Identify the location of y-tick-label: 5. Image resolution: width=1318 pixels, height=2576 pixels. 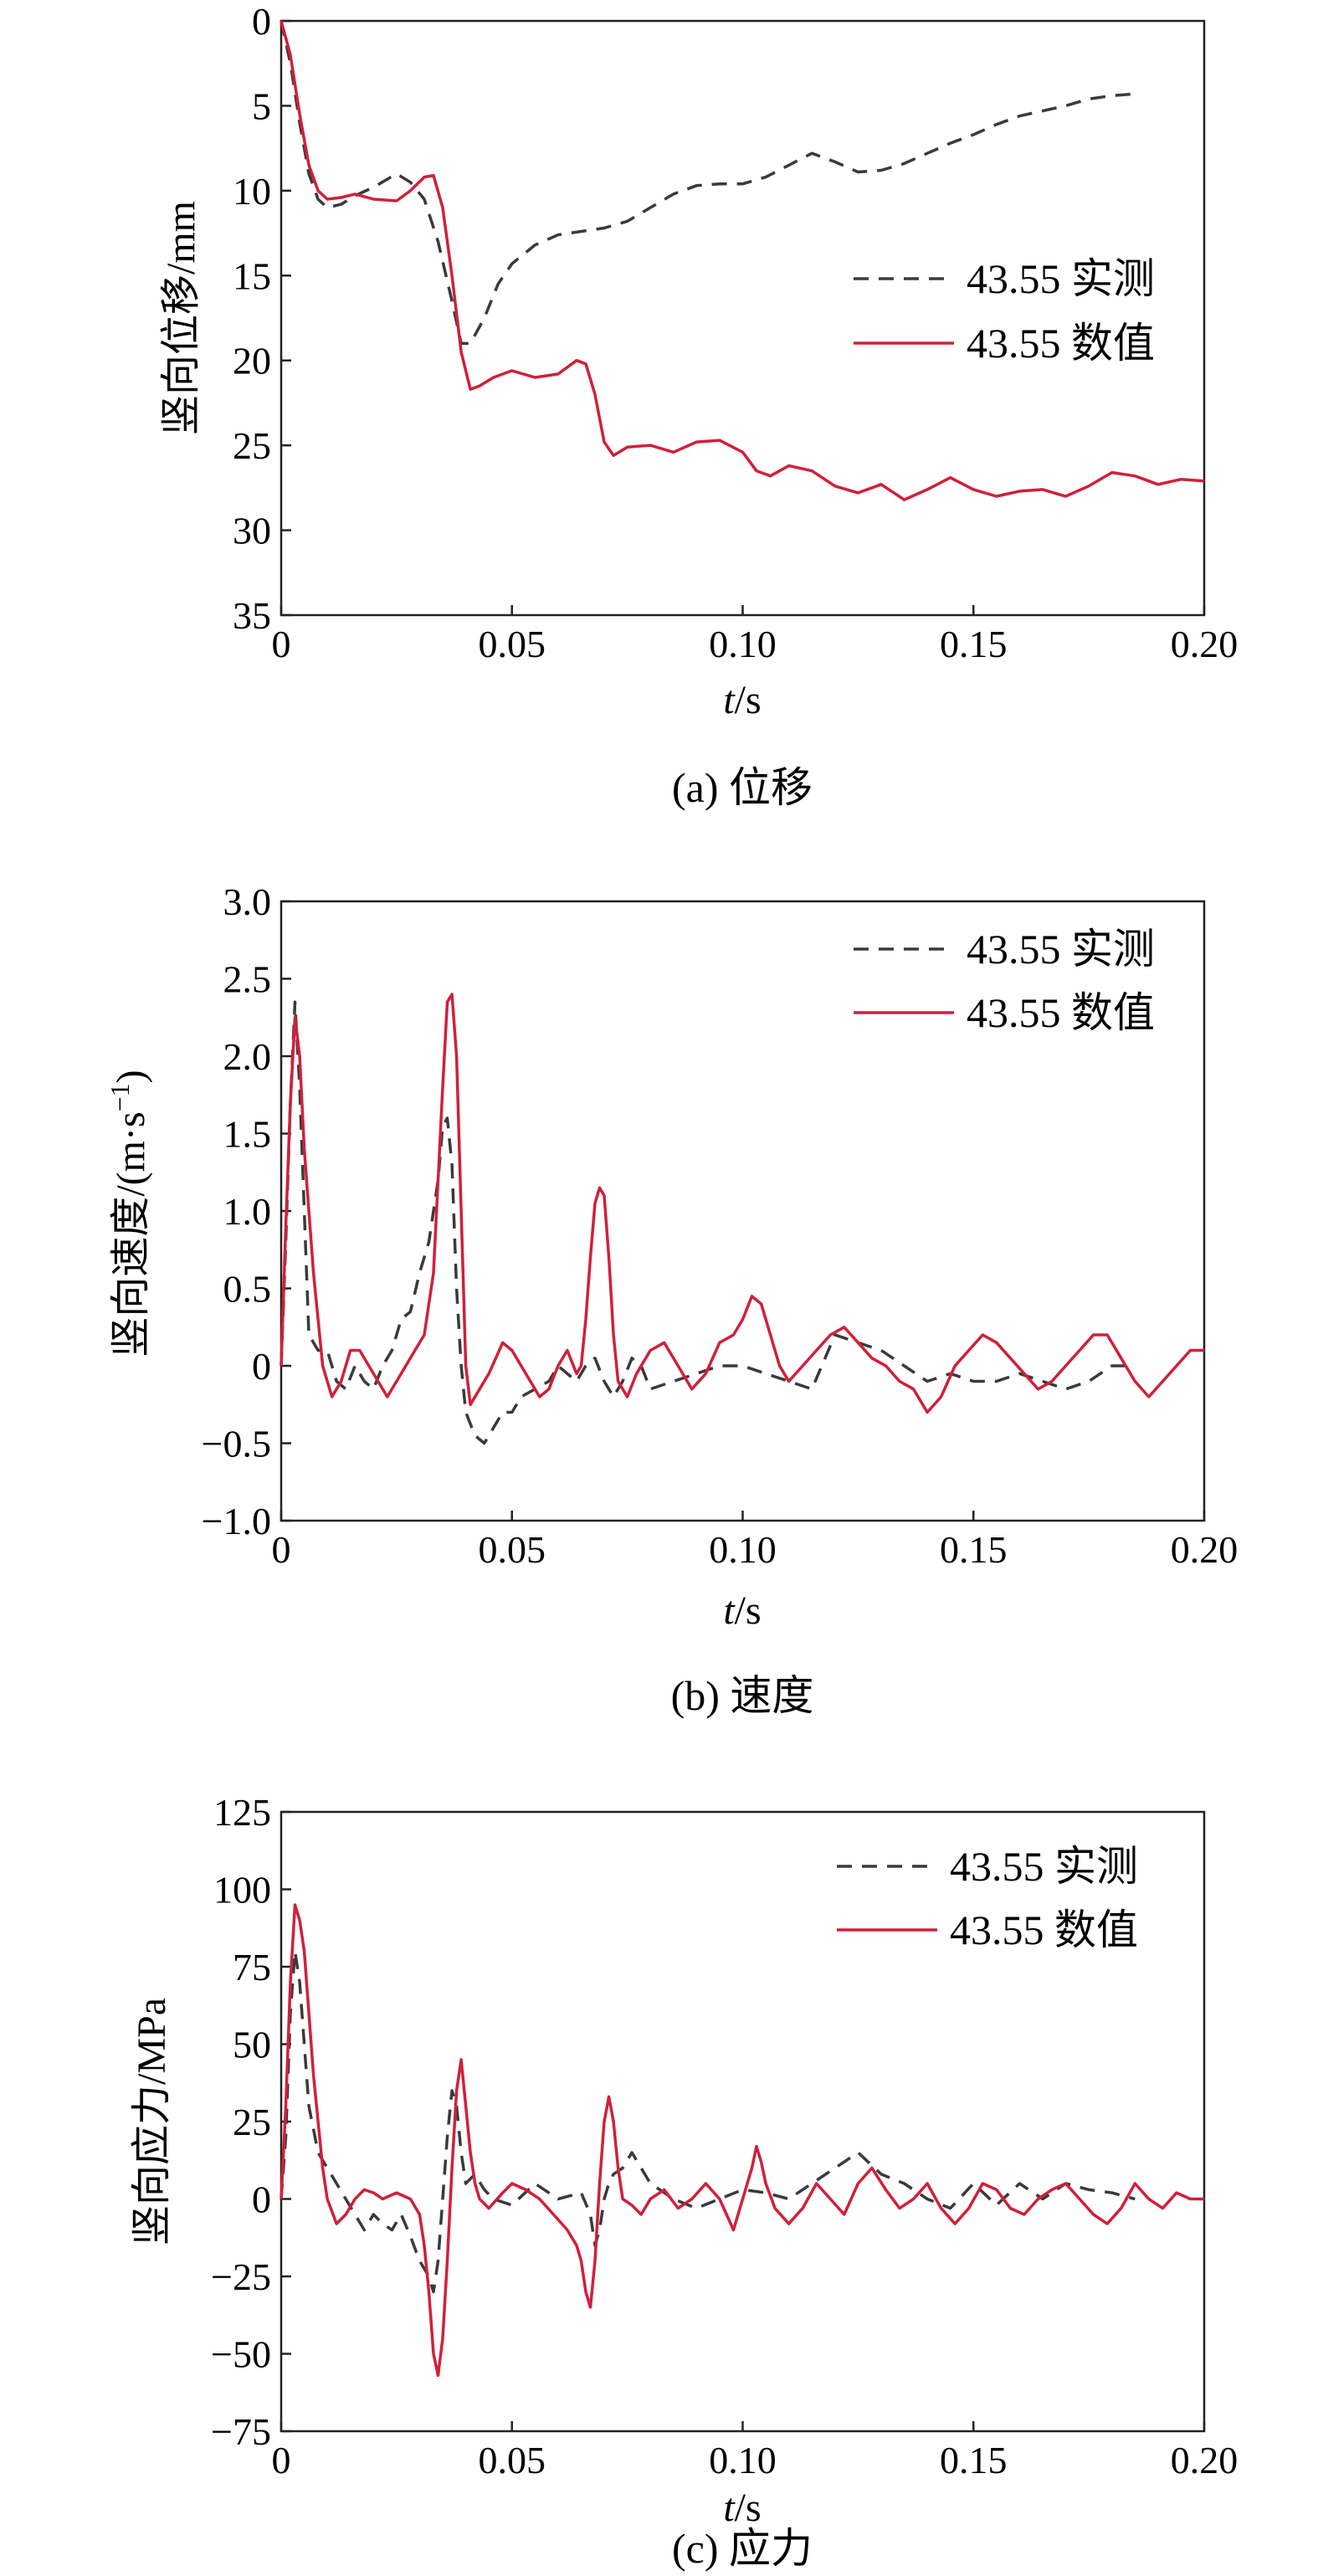
(261, 106).